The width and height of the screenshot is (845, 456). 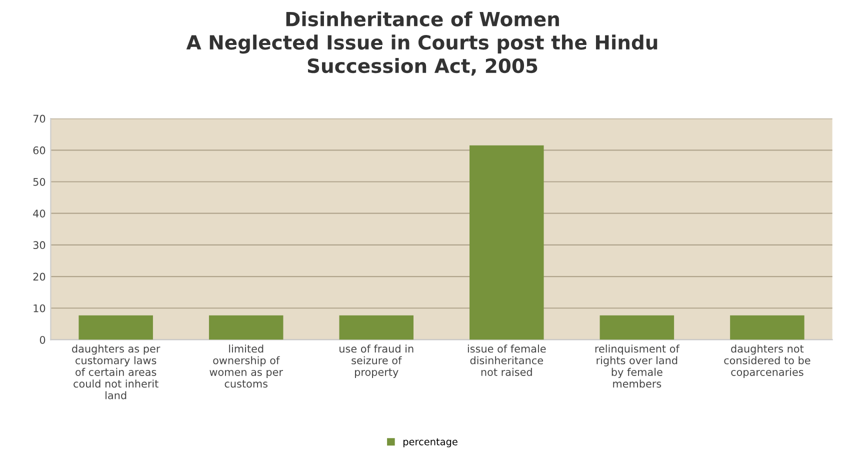 I want to click on x-tick-label: limited ownership of women as per customs, so click(x=246, y=366).